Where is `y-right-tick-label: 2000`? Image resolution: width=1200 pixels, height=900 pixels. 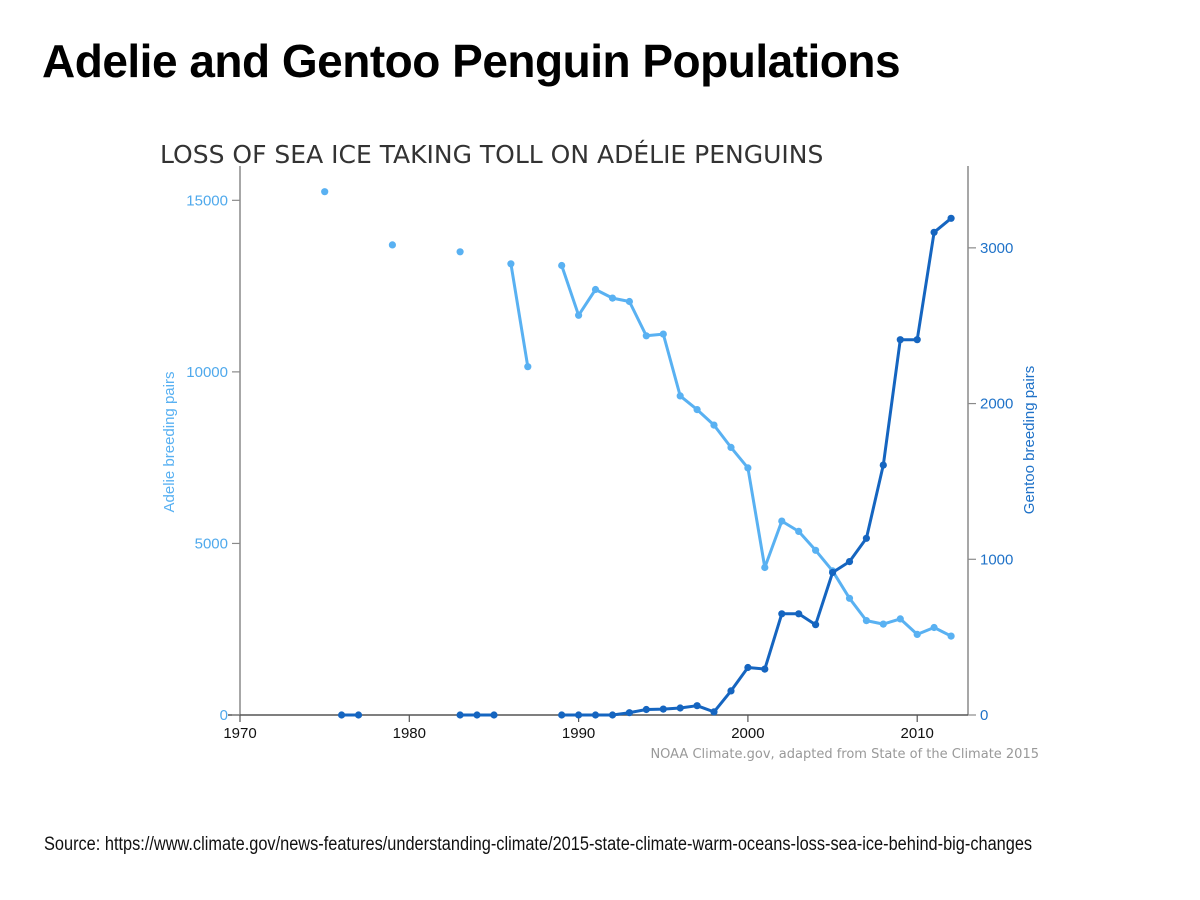
y-right-tick-label: 2000 is located at coordinates (996, 404).